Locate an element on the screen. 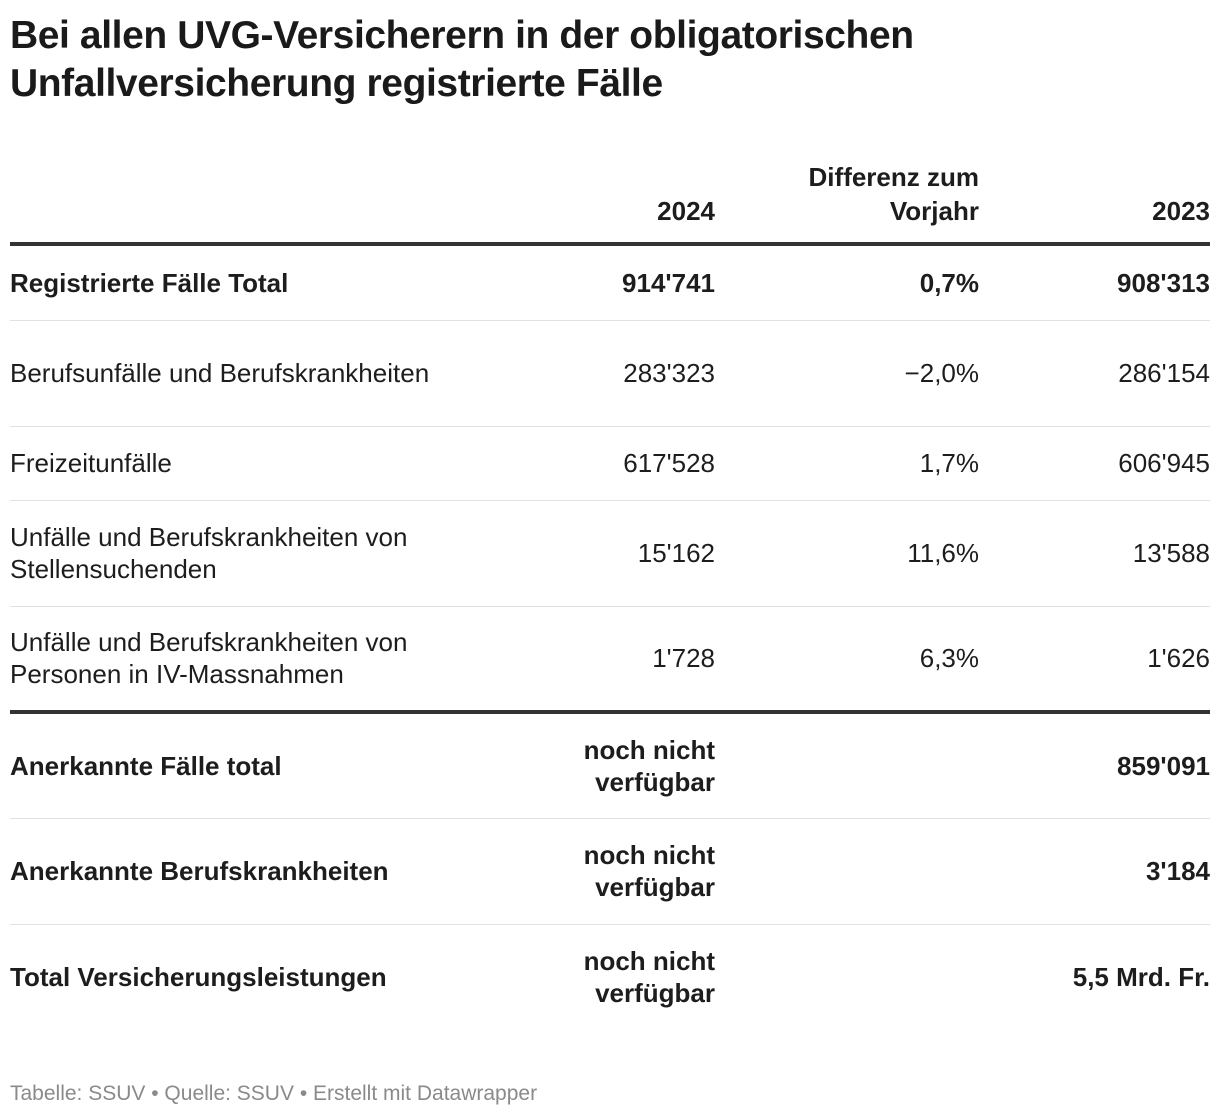 This screenshot has width=1220, height=1118. table-row: Freizeitunfälle 617'528 1,7% 606'945 is located at coordinates (610, 463).